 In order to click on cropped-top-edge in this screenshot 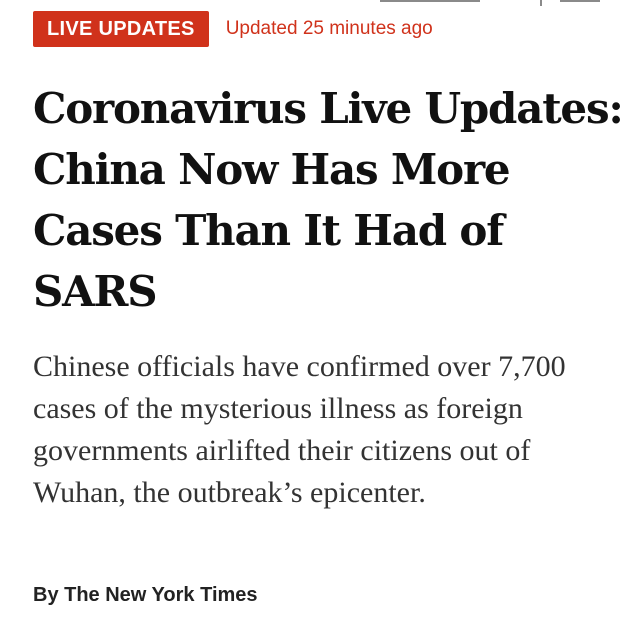, I will do `click(320, 4)`.